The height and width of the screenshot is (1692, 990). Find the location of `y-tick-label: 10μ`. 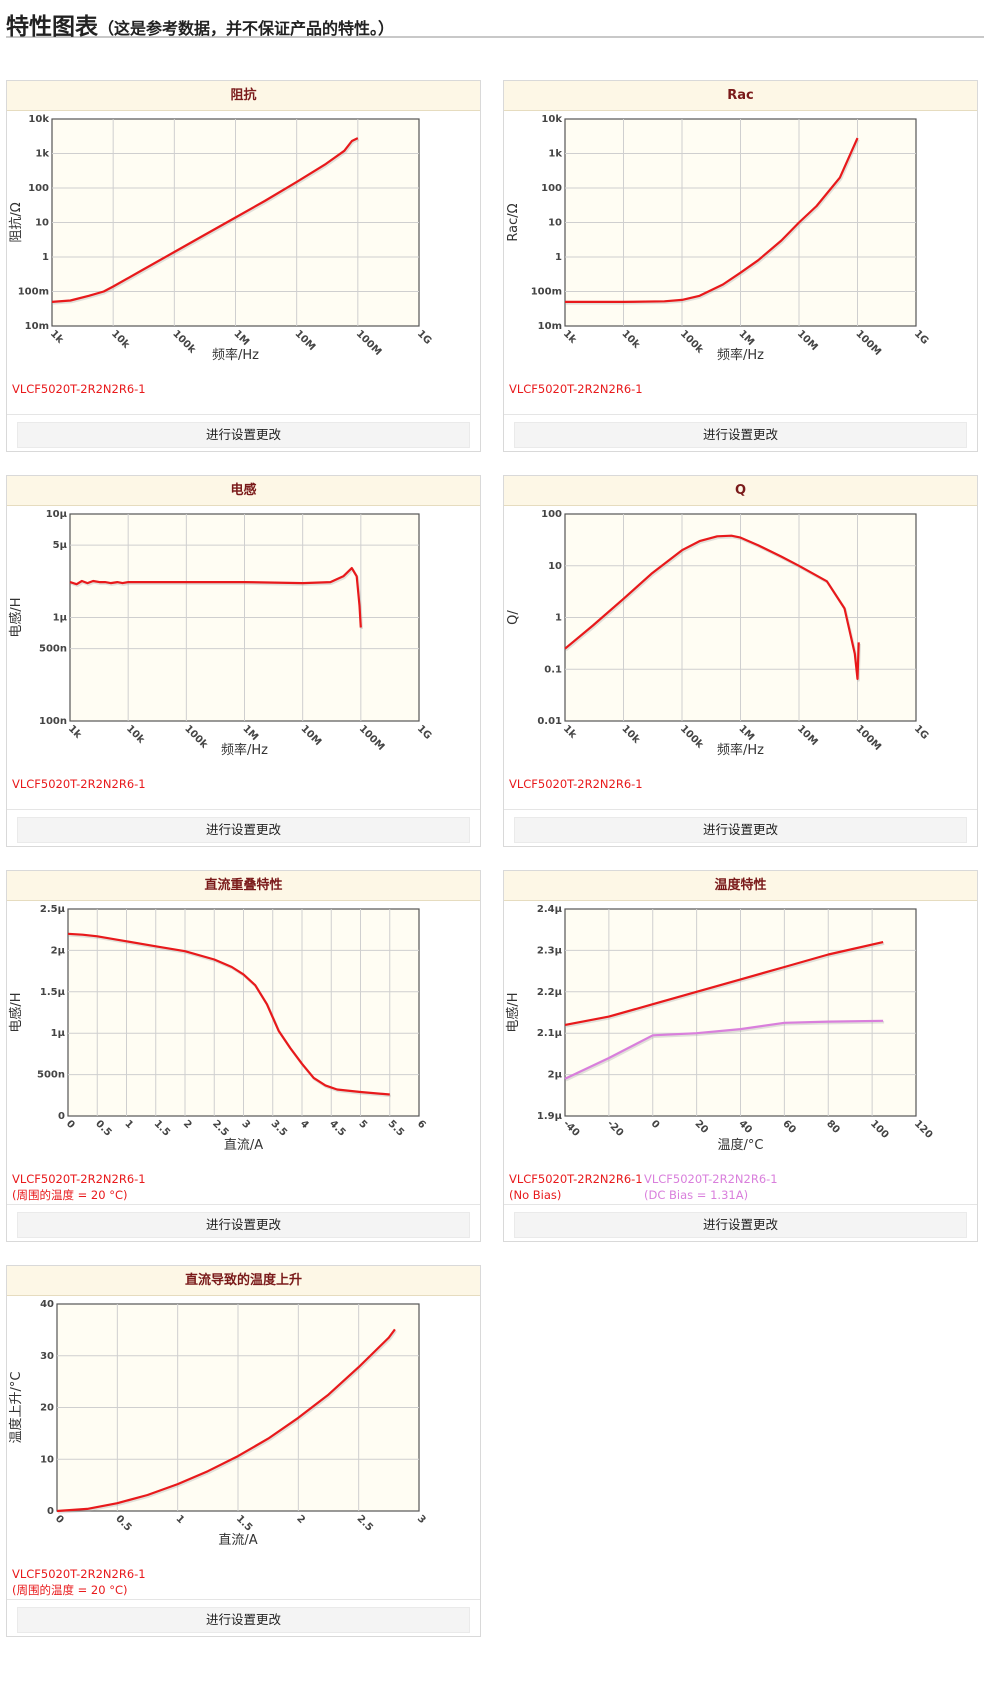

y-tick-label: 10μ is located at coordinates (57, 514).